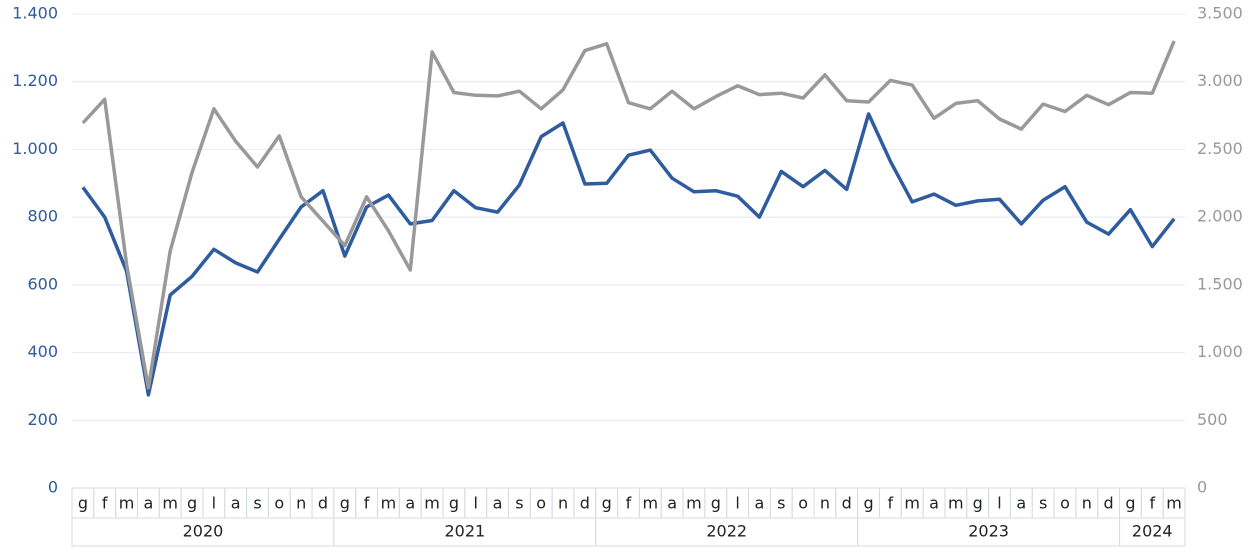 The image size is (1260, 548). Describe the element at coordinates (35, 80) in the screenshot. I see `y-tick-label: 1.200` at that location.